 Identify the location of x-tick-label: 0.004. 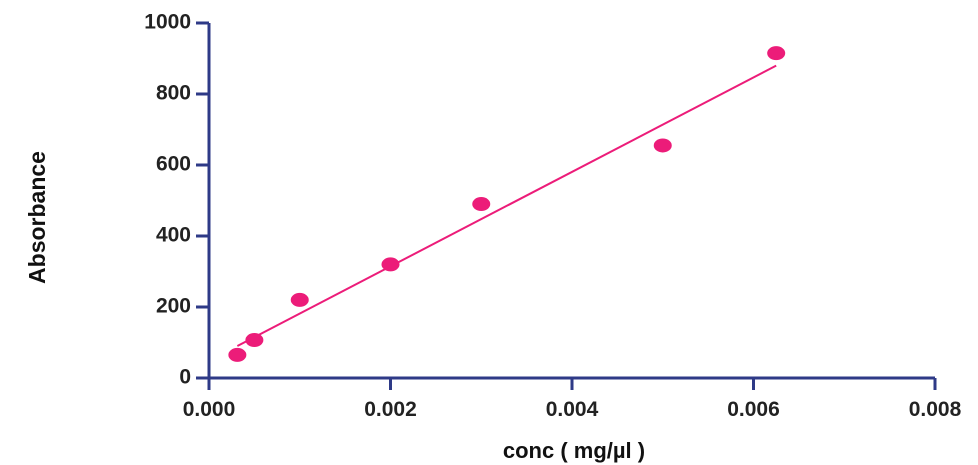
(572, 409).